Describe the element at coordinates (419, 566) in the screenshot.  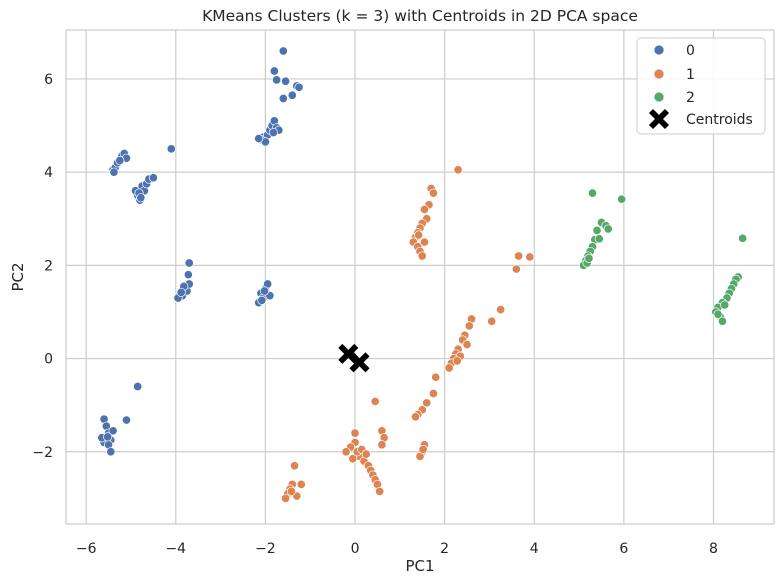
I see `x-axis-label: PC1` at that location.